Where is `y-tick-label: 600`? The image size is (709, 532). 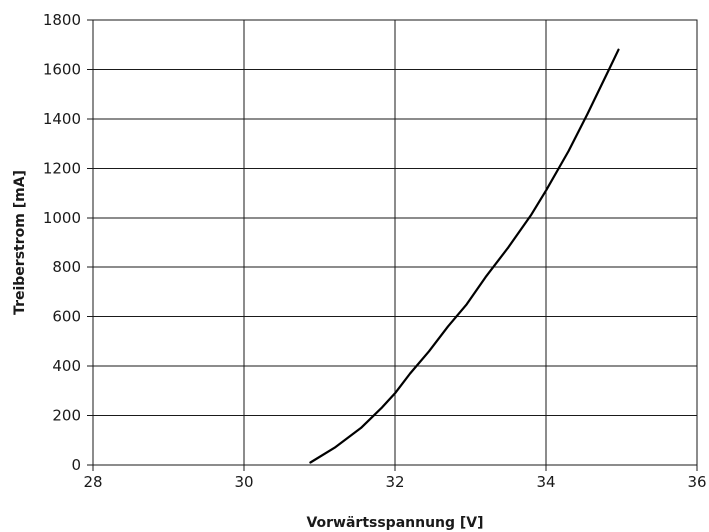
y-tick-label: 600 is located at coordinates (66, 317).